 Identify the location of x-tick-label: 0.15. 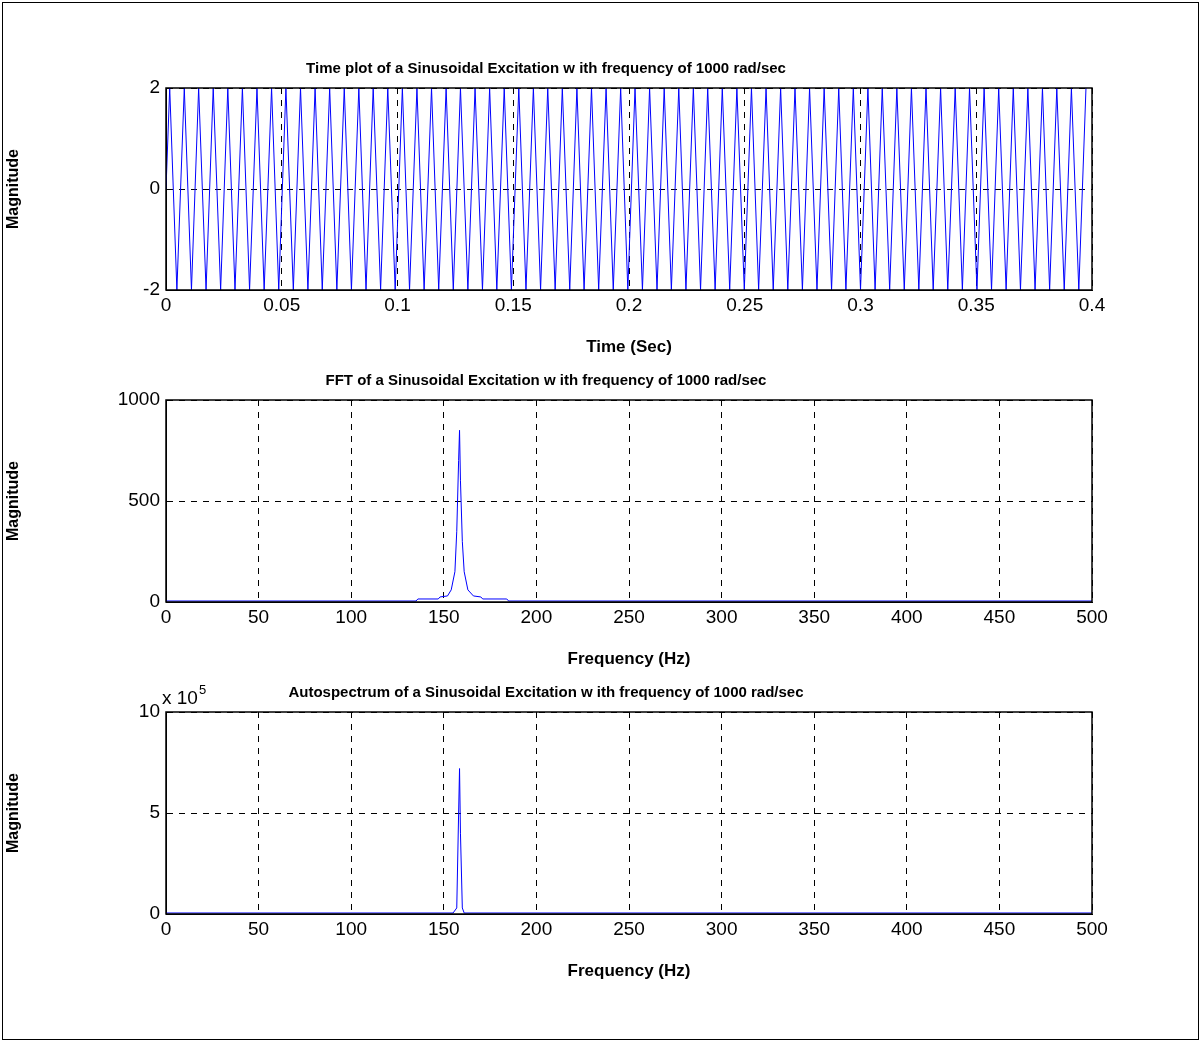
(513, 304).